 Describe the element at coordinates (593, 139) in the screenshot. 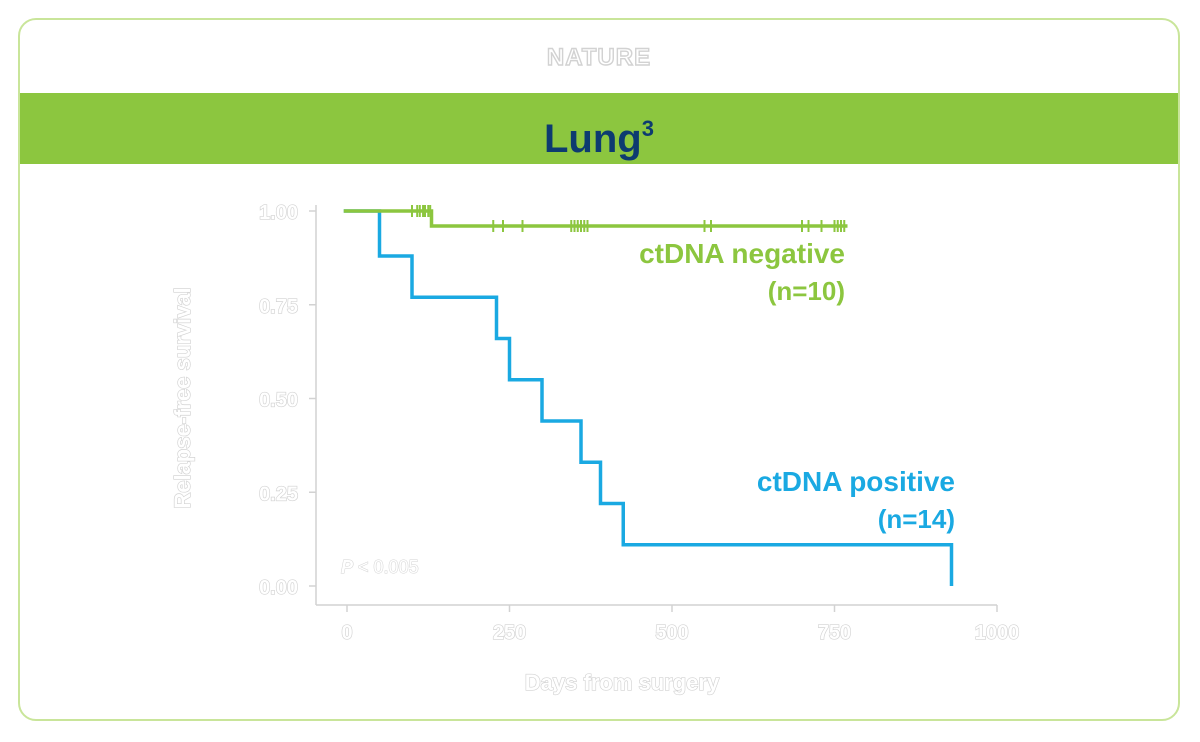

I see `chart-title-text: Lung` at that location.